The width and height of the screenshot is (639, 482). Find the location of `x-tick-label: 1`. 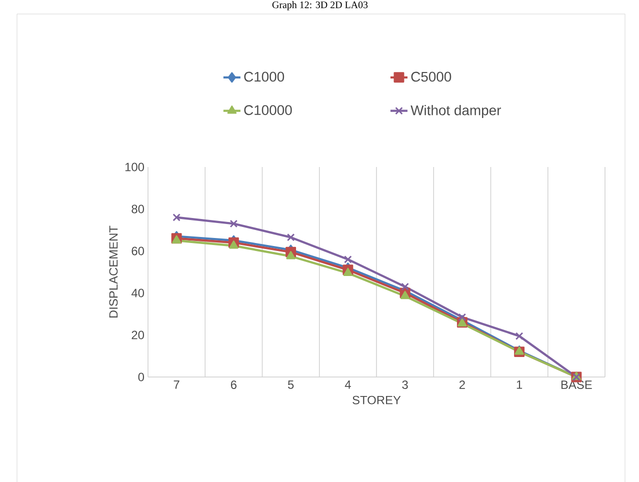

x-tick-label: 1 is located at coordinates (519, 384).